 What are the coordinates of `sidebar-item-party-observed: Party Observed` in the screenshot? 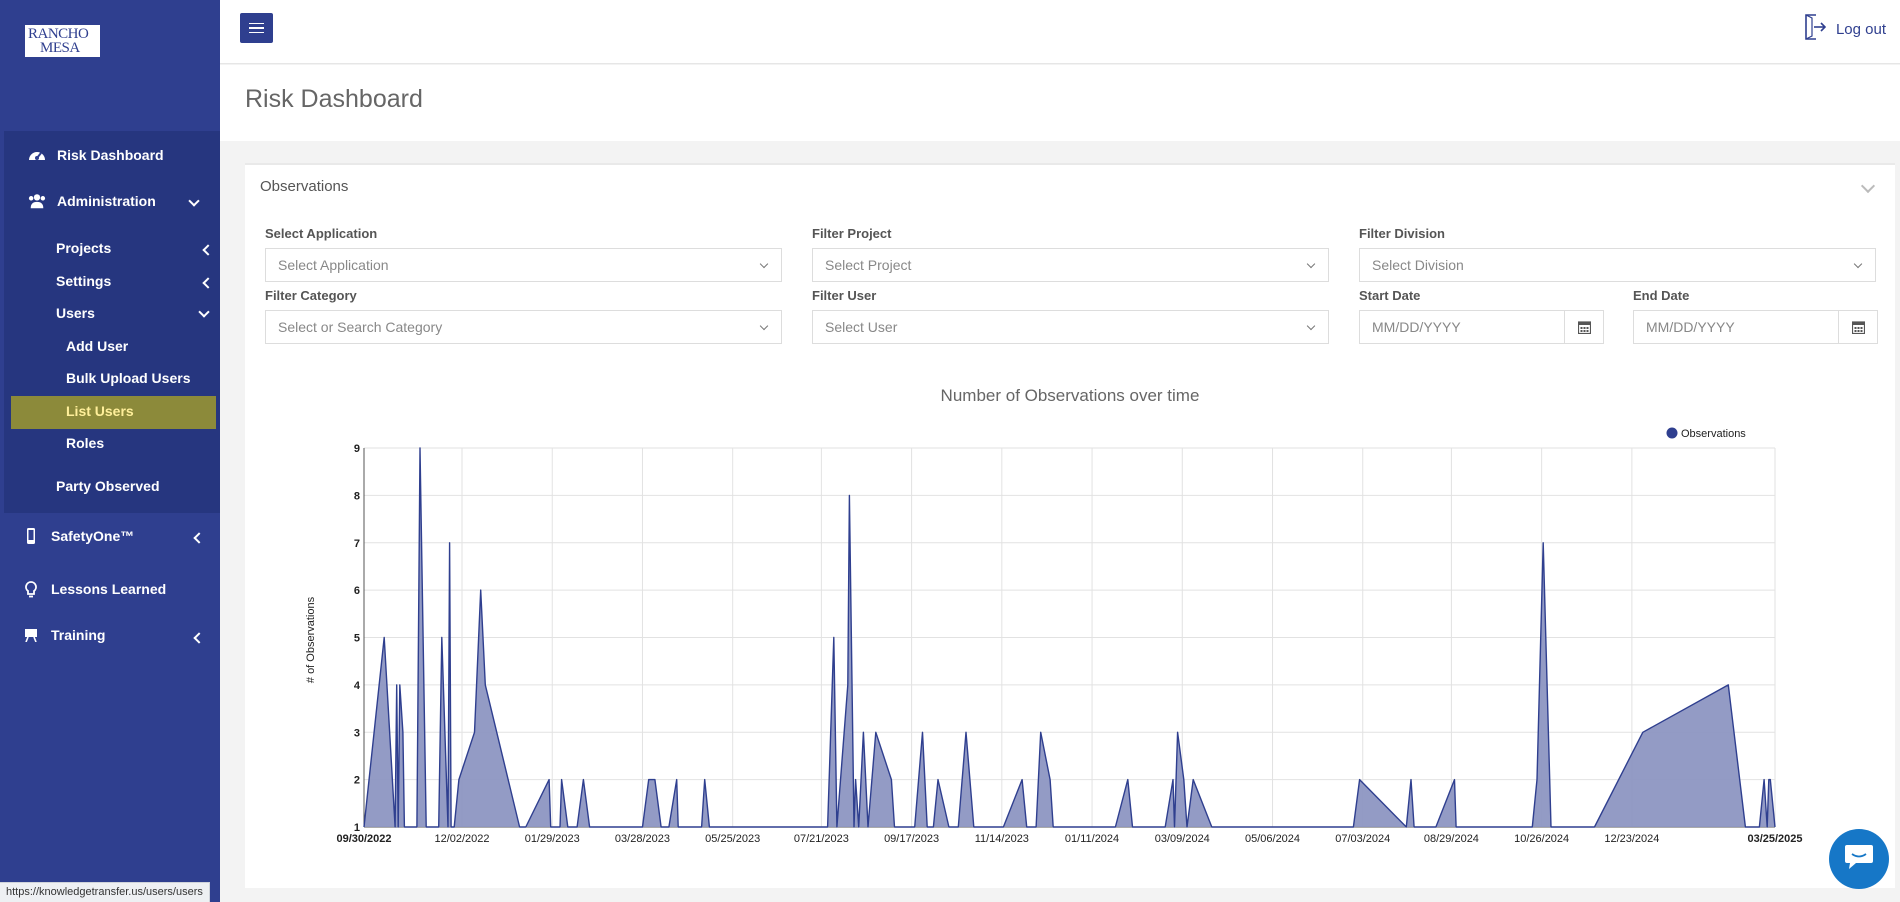 It's located at (108, 486).